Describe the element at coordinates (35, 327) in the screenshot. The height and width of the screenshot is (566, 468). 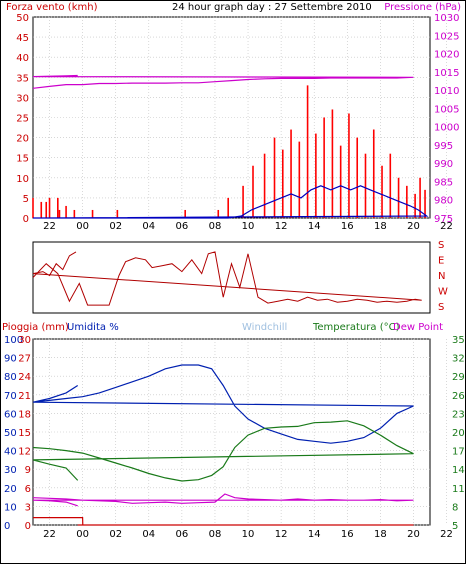
I see `rain-axis-title: Pioggia (mm)` at that location.